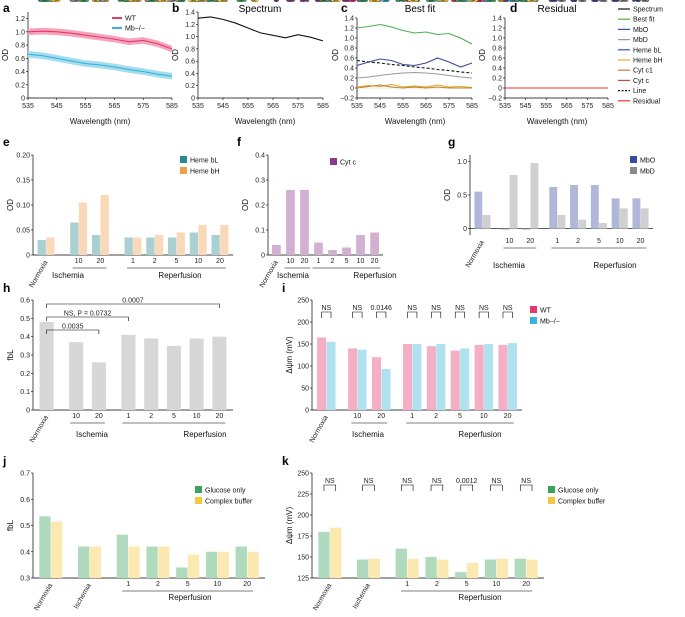 The height and width of the screenshot is (617, 685). I want to click on series-line-a-Mb, so click(100, 65).